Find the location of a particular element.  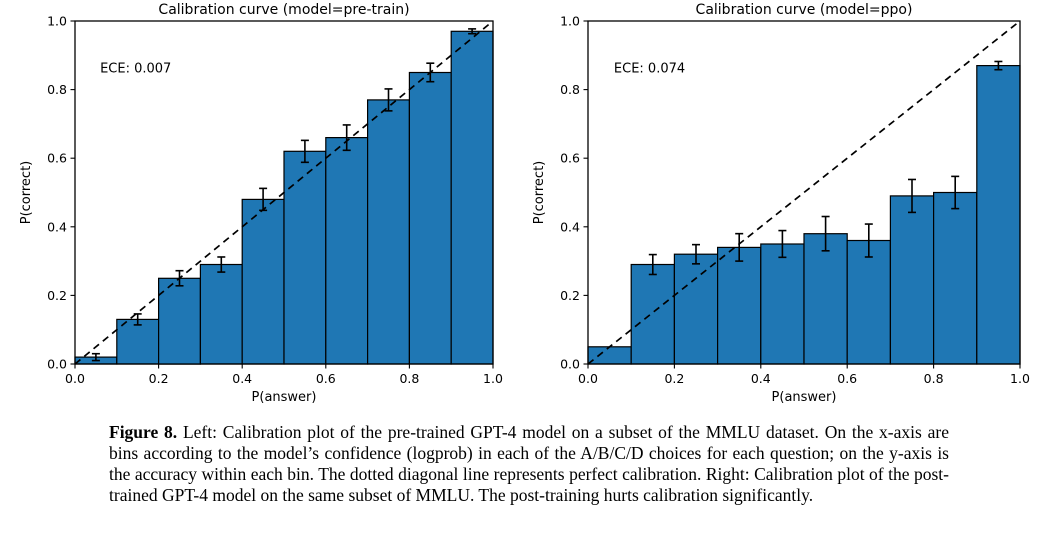

chart-title: Calibration curve (model=ppo) is located at coordinates (804, 10).